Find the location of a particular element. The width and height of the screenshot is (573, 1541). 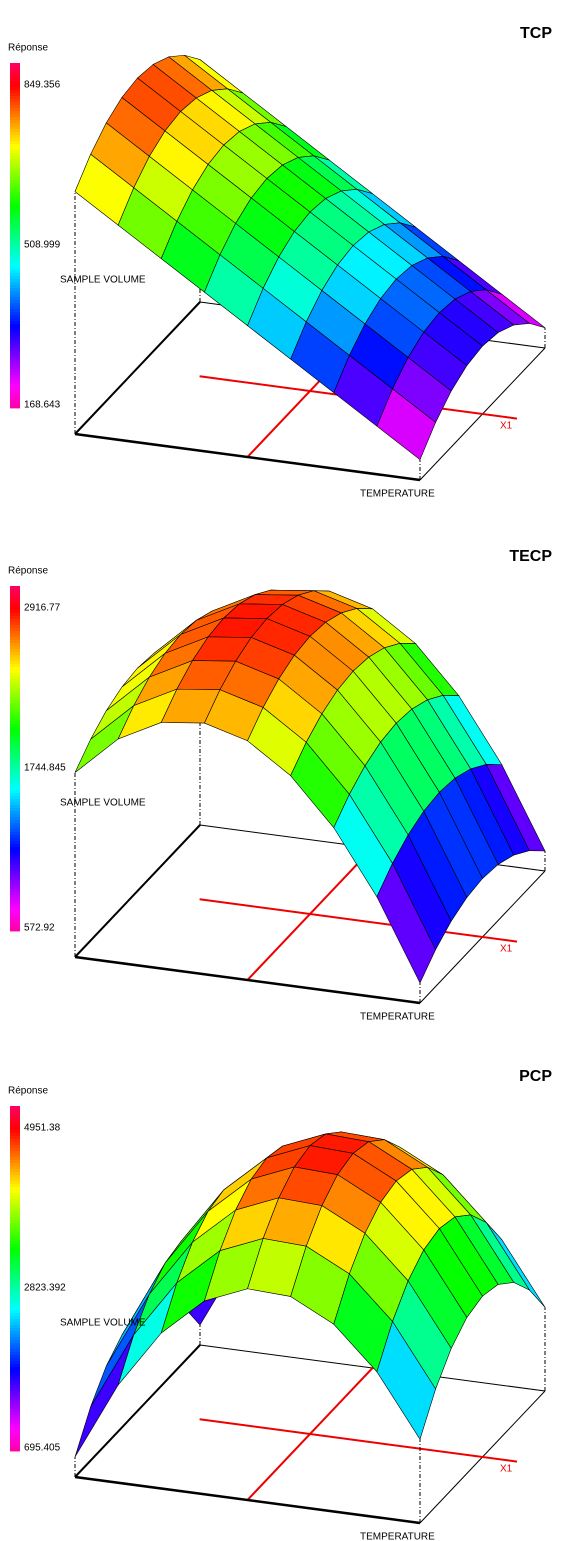

reference-line is located at coordinates (310, 1434).